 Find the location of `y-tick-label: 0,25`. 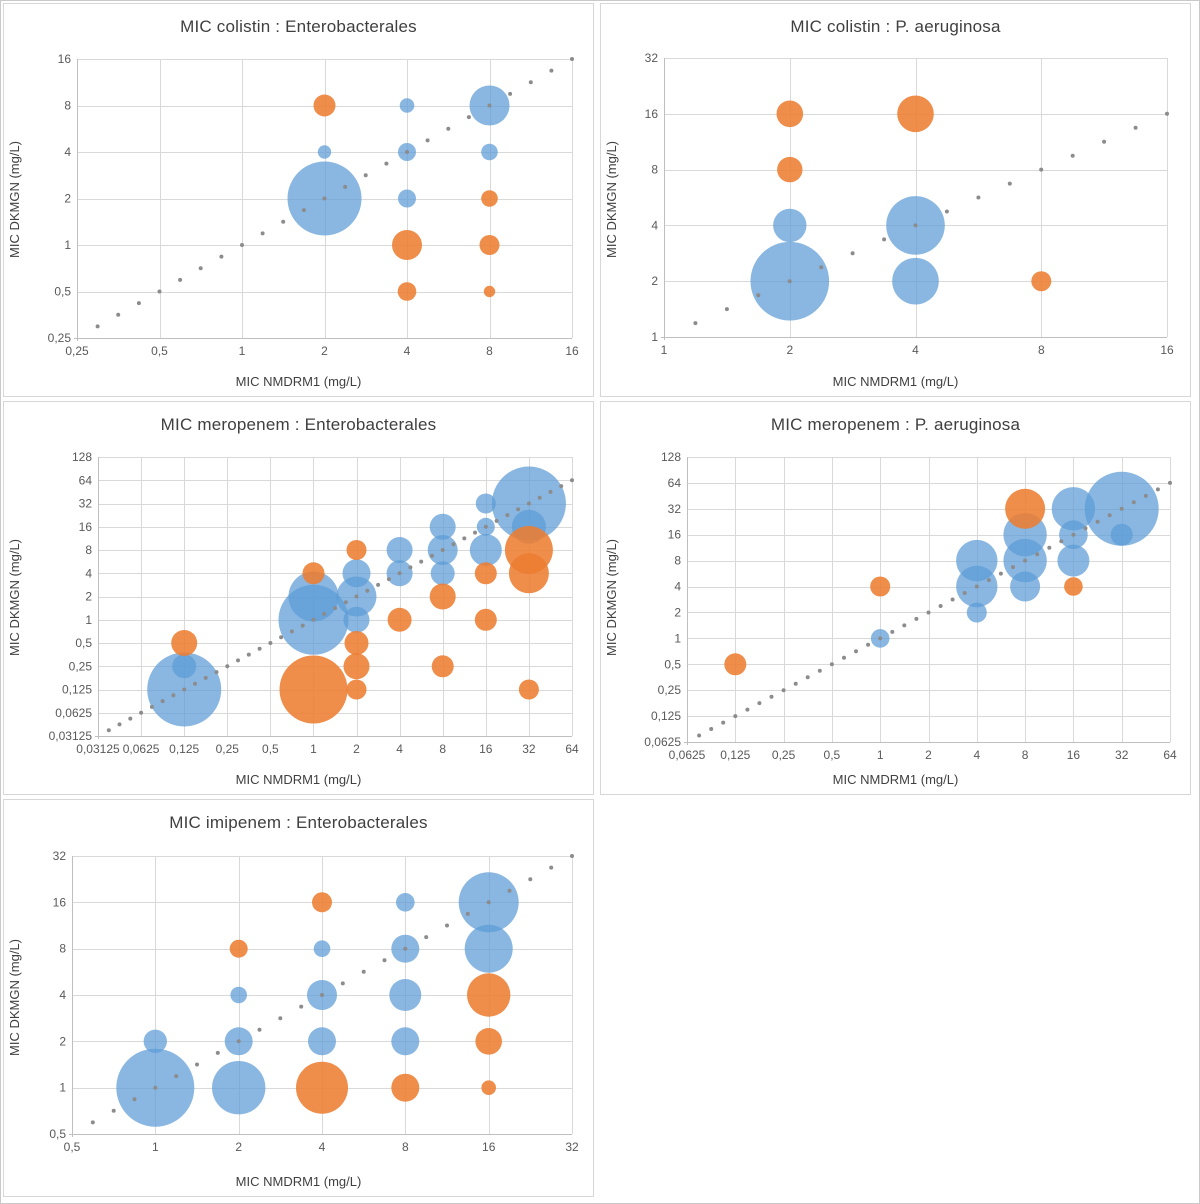

y-tick-label: 0,25 is located at coordinates (60, 338).